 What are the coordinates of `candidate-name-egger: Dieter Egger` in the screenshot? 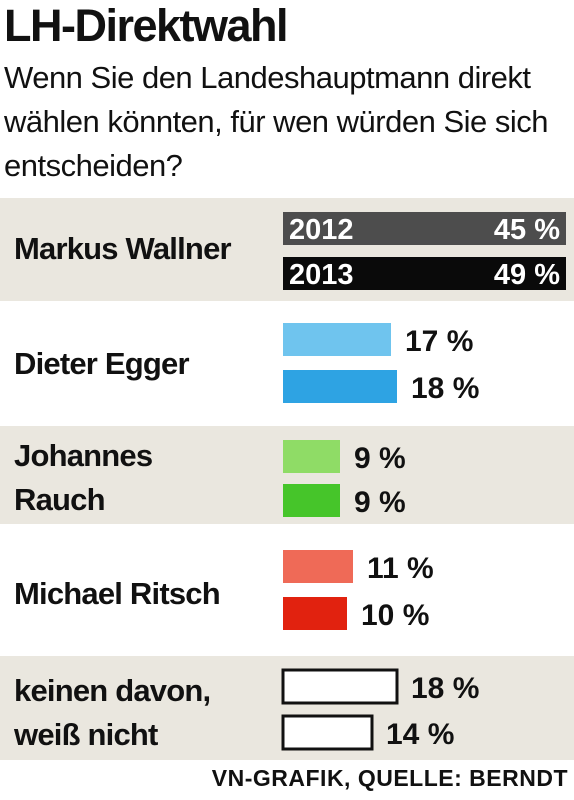 It's located at (102, 363).